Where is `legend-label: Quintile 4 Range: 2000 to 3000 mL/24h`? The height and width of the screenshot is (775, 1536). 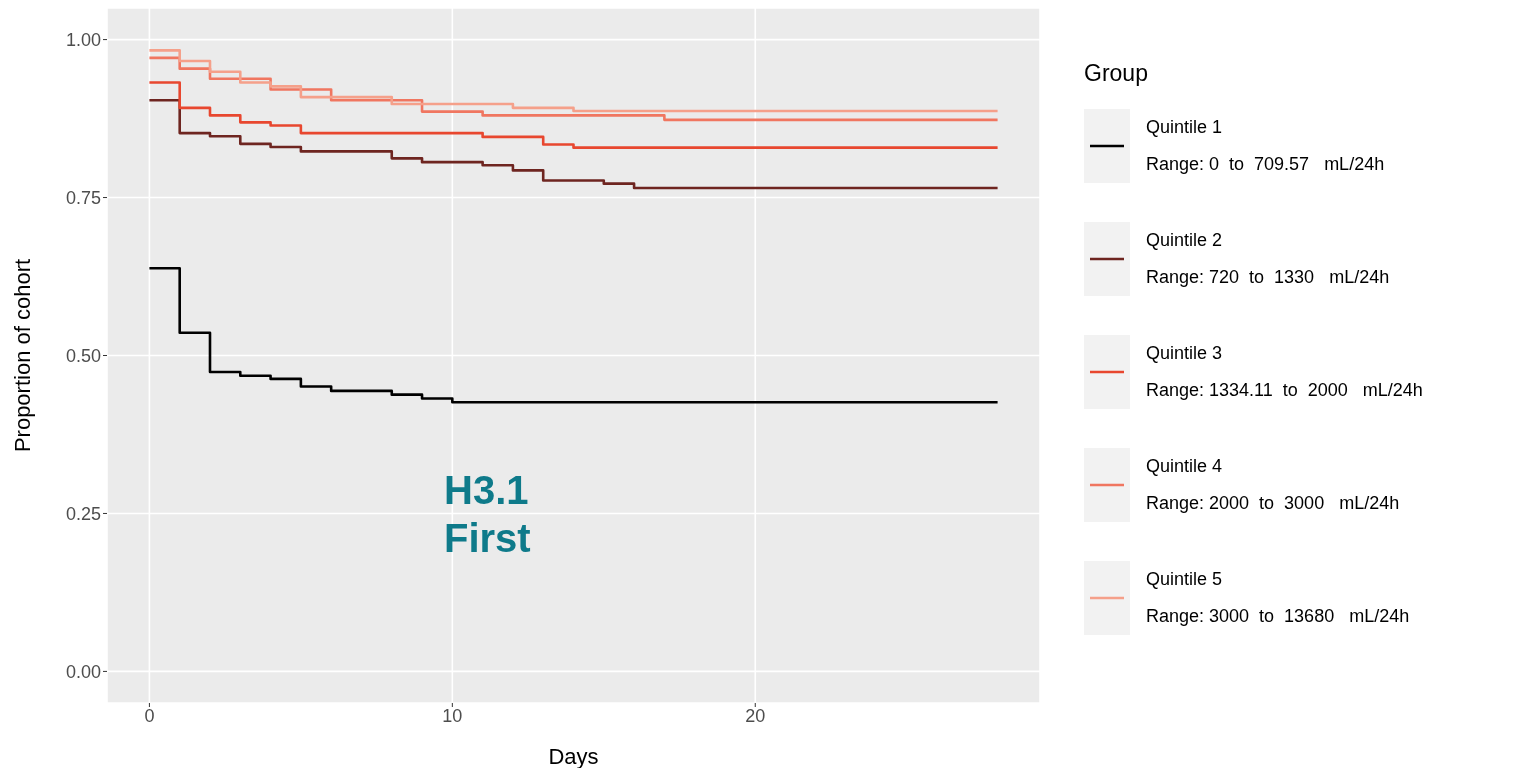 legend-label: Quintile 4 Range: 2000 to 3000 mL/24h is located at coordinates (1273, 485).